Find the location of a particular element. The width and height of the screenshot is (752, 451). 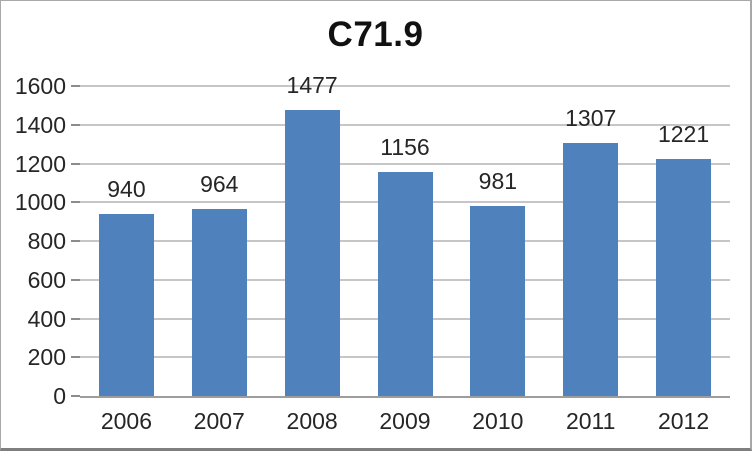

y-axis-tick-label: 1400 is located at coordinates (40, 124).